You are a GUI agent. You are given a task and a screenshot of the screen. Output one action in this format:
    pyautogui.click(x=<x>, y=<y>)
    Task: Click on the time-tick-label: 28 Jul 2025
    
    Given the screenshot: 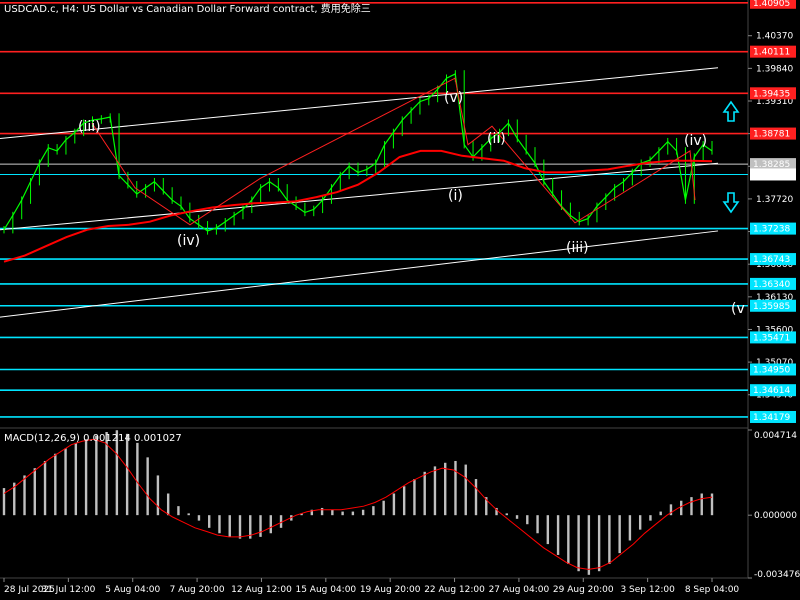 What is the action you would take?
    pyautogui.click(x=29, y=590)
    